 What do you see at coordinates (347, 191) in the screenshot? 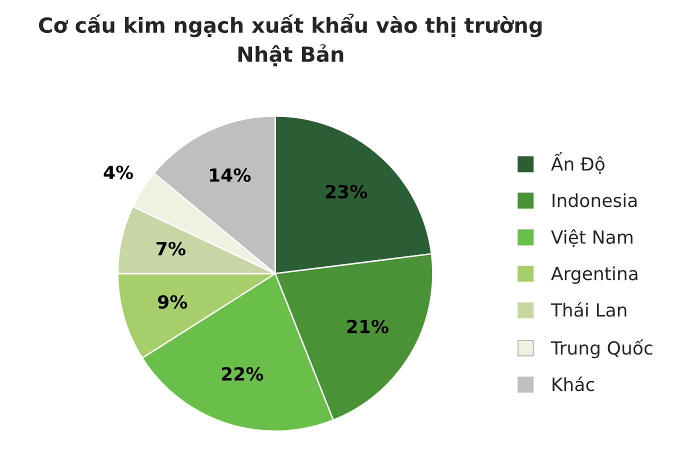
I see `data-label: 23%` at bounding box center [347, 191].